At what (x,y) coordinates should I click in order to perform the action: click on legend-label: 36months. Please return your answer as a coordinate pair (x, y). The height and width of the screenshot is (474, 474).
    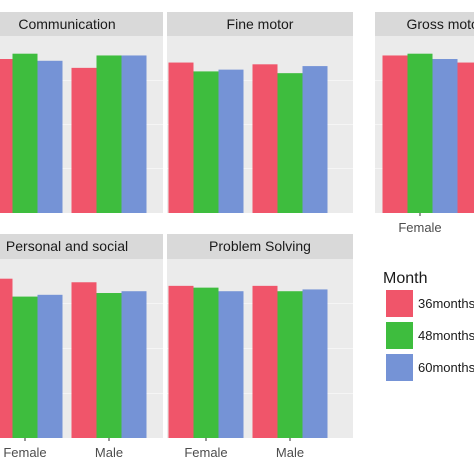
    Looking at the image, I should click on (446, 303).